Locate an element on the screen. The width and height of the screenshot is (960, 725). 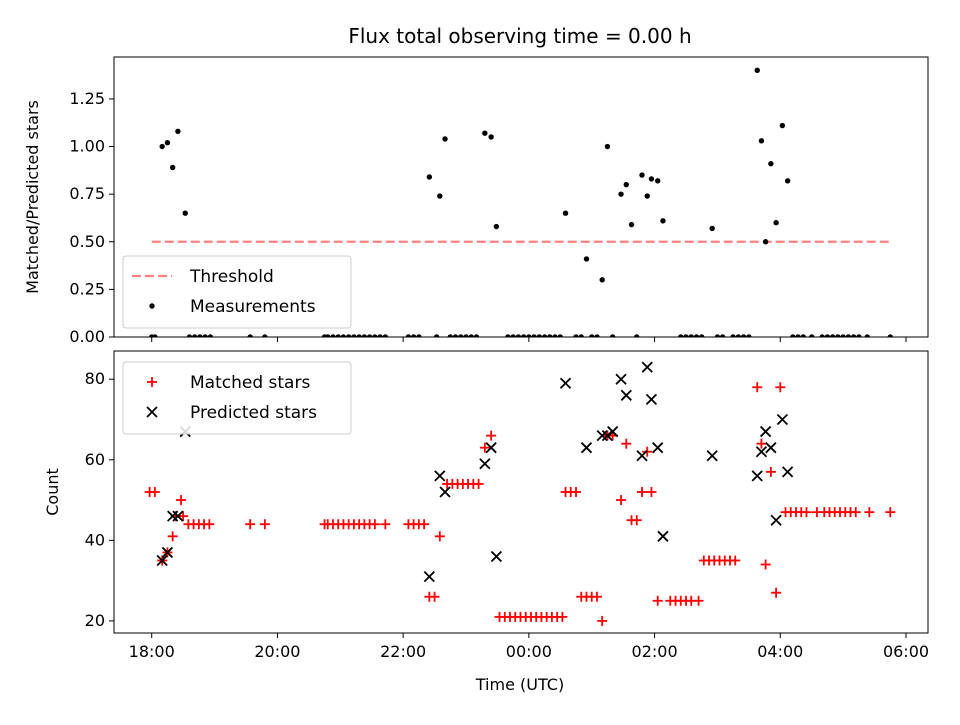
y-tick-label: 0.75 is located at coordinates (87, 193).